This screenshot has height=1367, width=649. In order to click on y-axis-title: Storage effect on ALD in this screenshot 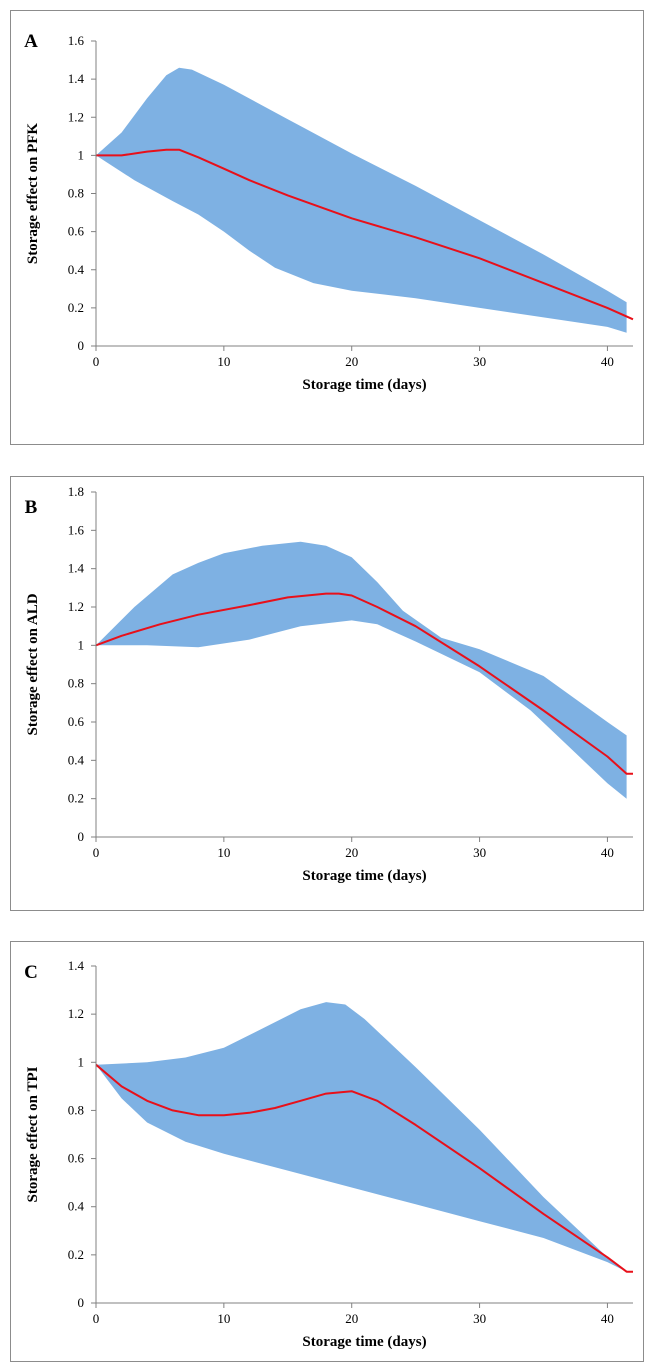, I will do `click(33, 664)`.